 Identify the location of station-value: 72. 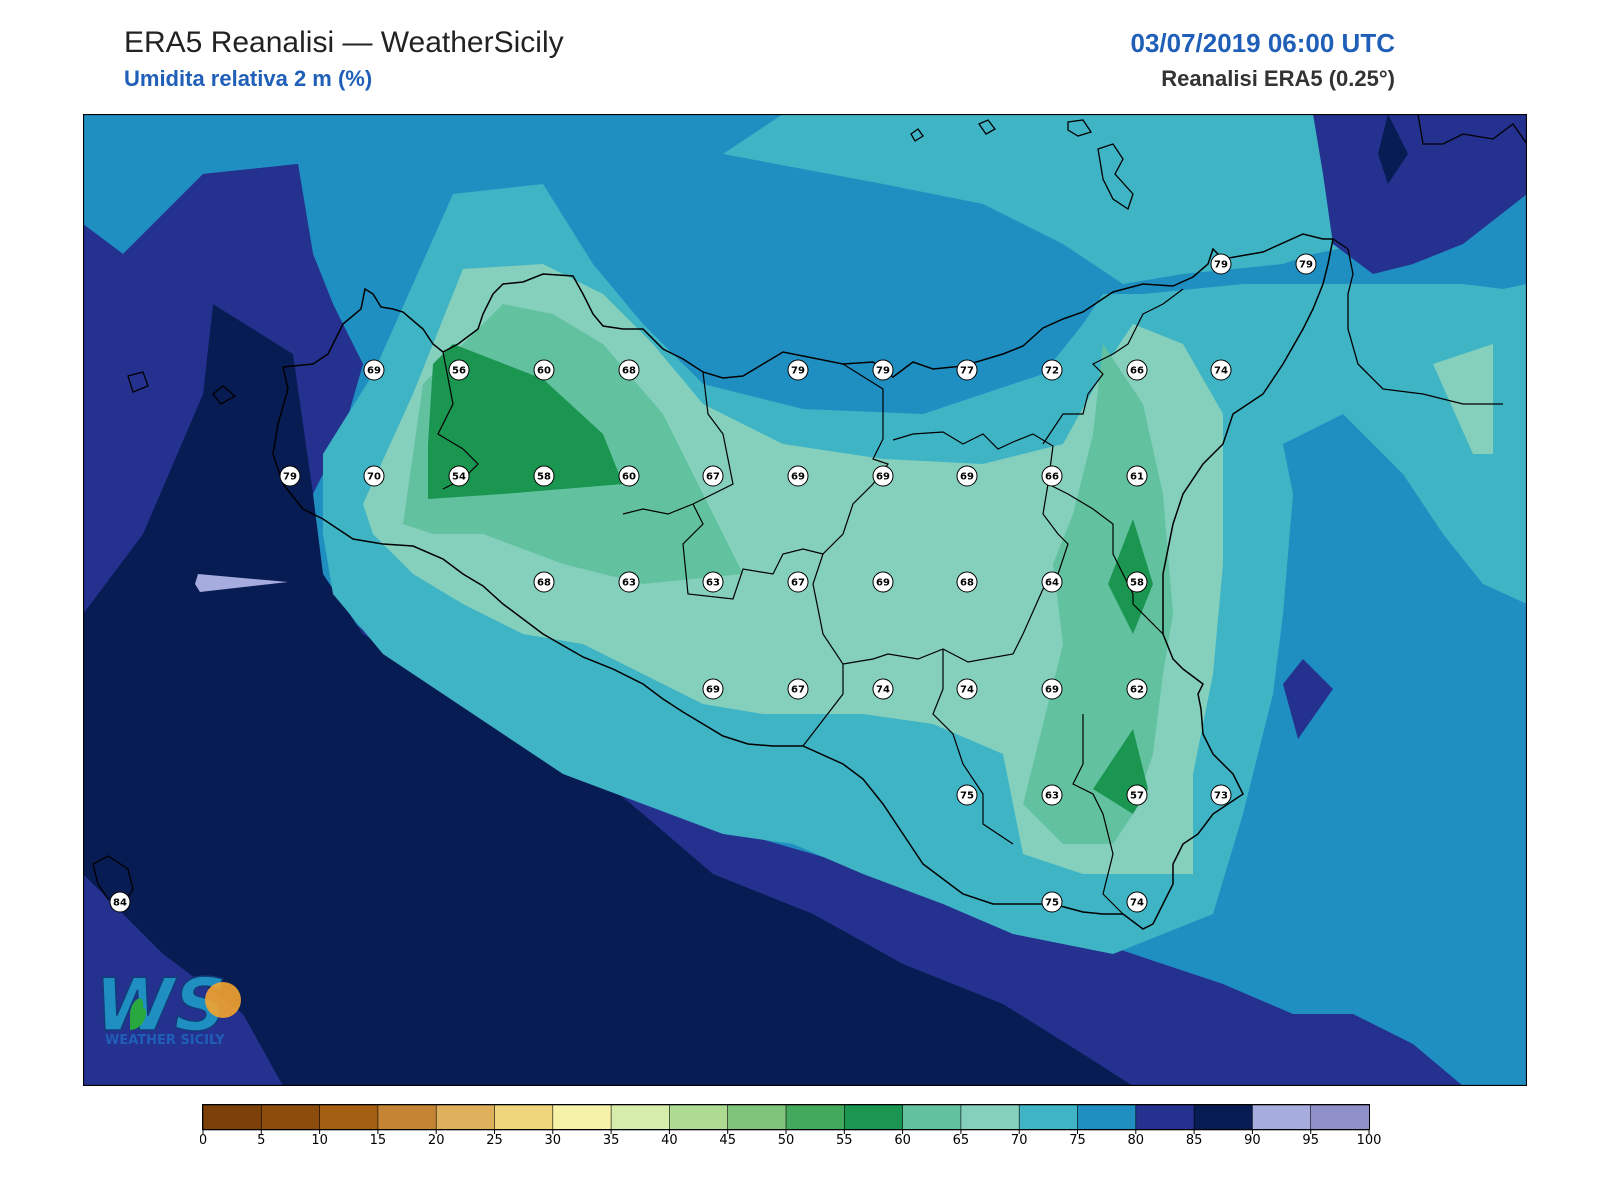
(1052, 371).